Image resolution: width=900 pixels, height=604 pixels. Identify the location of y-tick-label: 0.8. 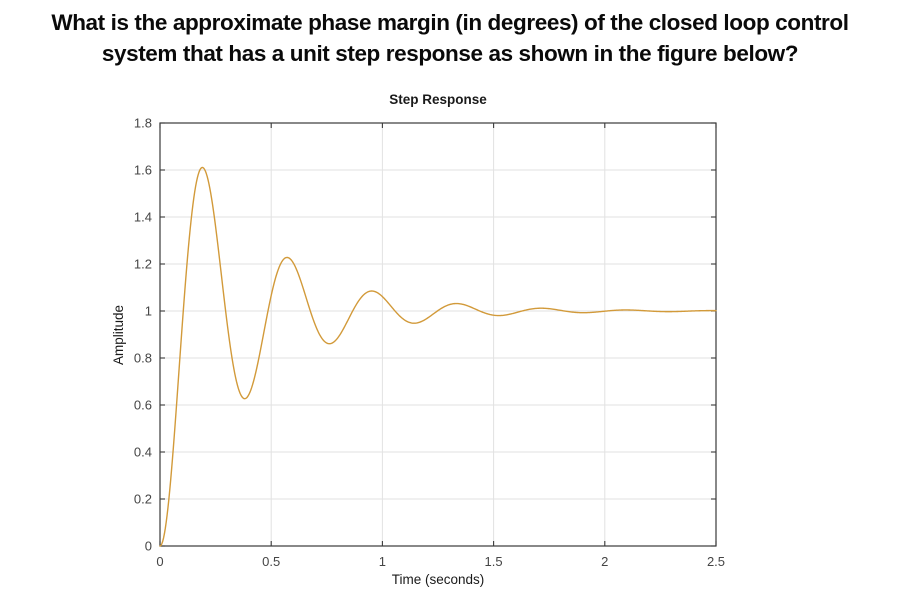
(143, 358).